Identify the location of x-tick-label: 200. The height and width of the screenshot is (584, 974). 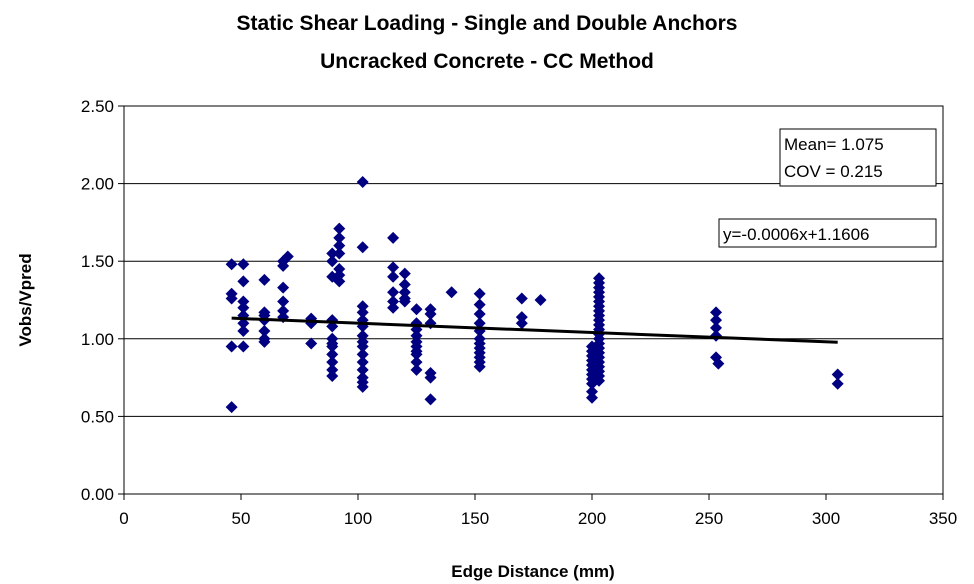
(592, 518).